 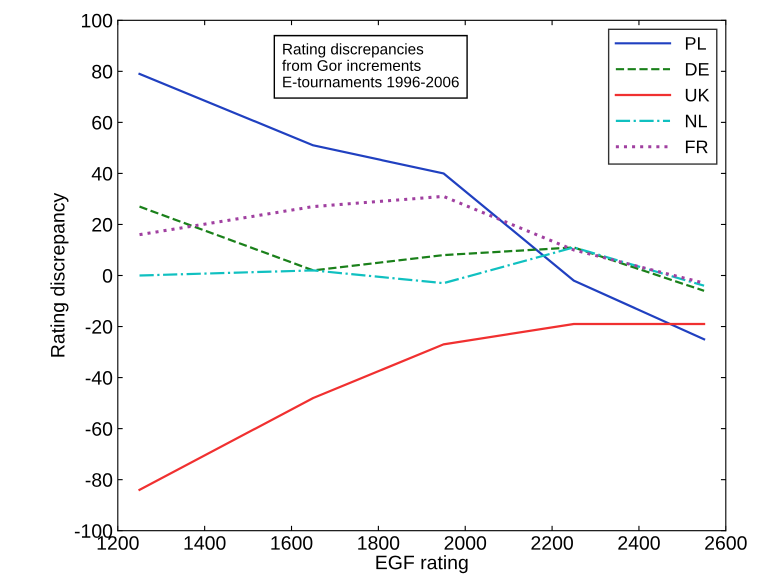 I want to click on y-tick-label: 60, so click(x=102, y=123).